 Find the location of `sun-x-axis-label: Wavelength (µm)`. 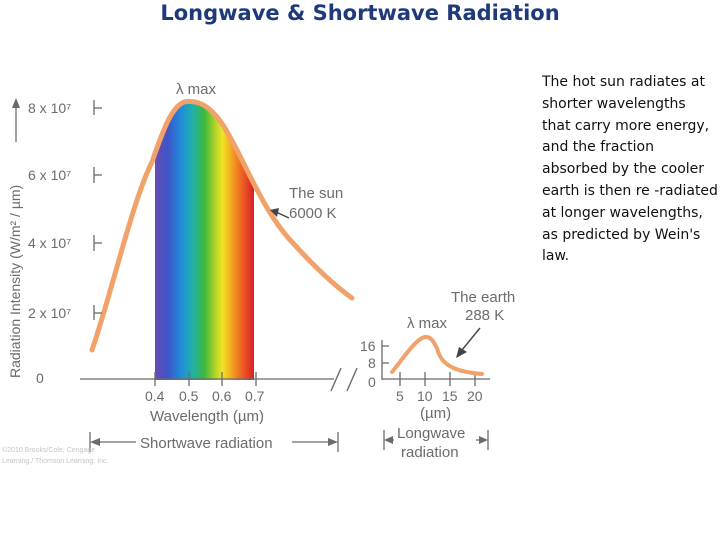

sun-x-axis-label: Wavelength (µm) is located at coordinates (207, 416).